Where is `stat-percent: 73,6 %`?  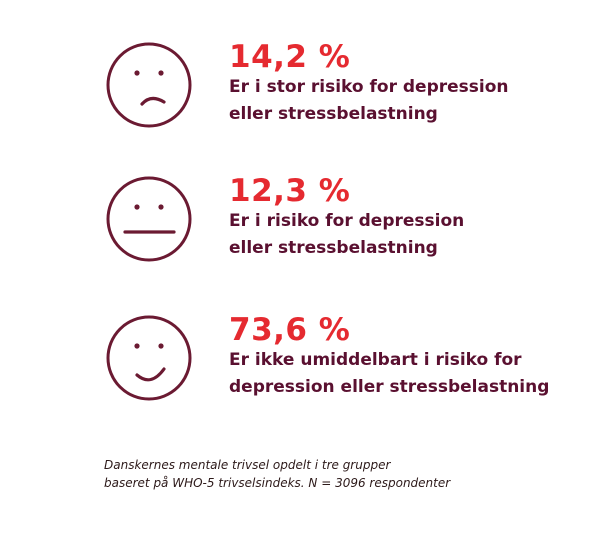
stat-percent: 73,6 % is located at coordinates (290, 330).